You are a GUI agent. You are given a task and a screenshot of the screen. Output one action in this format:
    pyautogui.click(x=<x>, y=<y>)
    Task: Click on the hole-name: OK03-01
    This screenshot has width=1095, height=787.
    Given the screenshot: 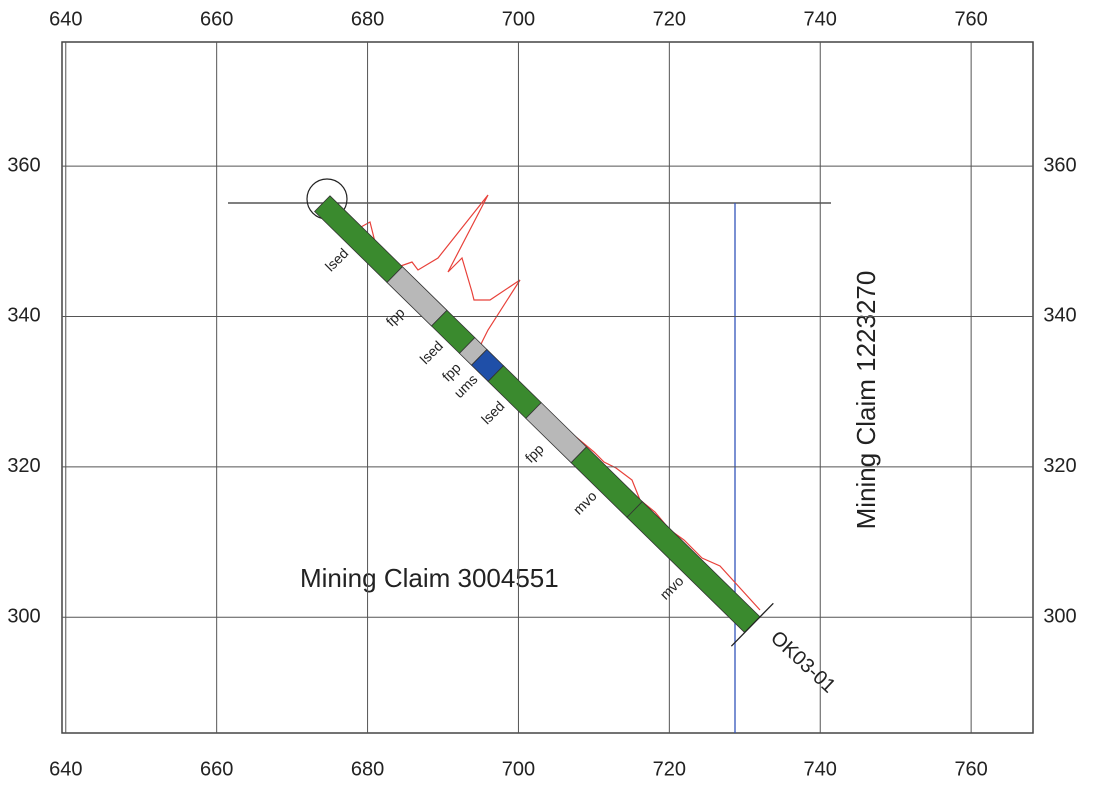 What is the action you would take?
    pyautogui.click(x=803, y=662)
    